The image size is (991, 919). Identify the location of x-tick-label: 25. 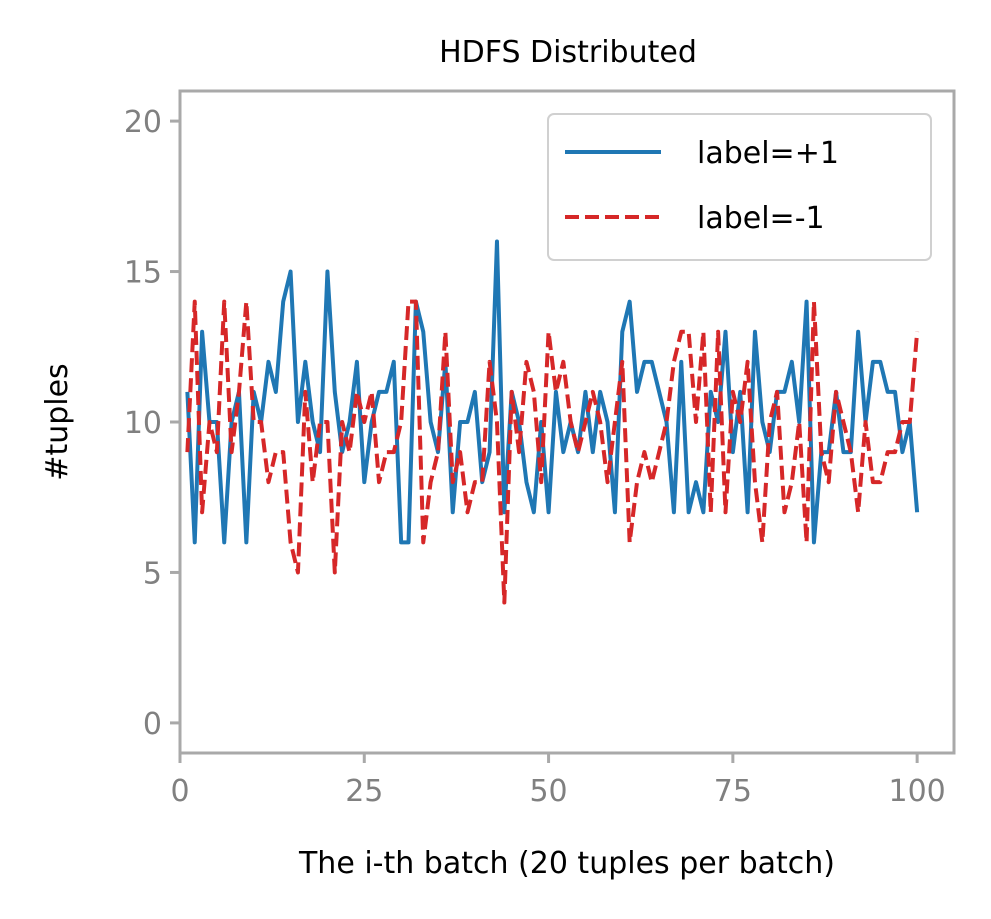
(364, 791).